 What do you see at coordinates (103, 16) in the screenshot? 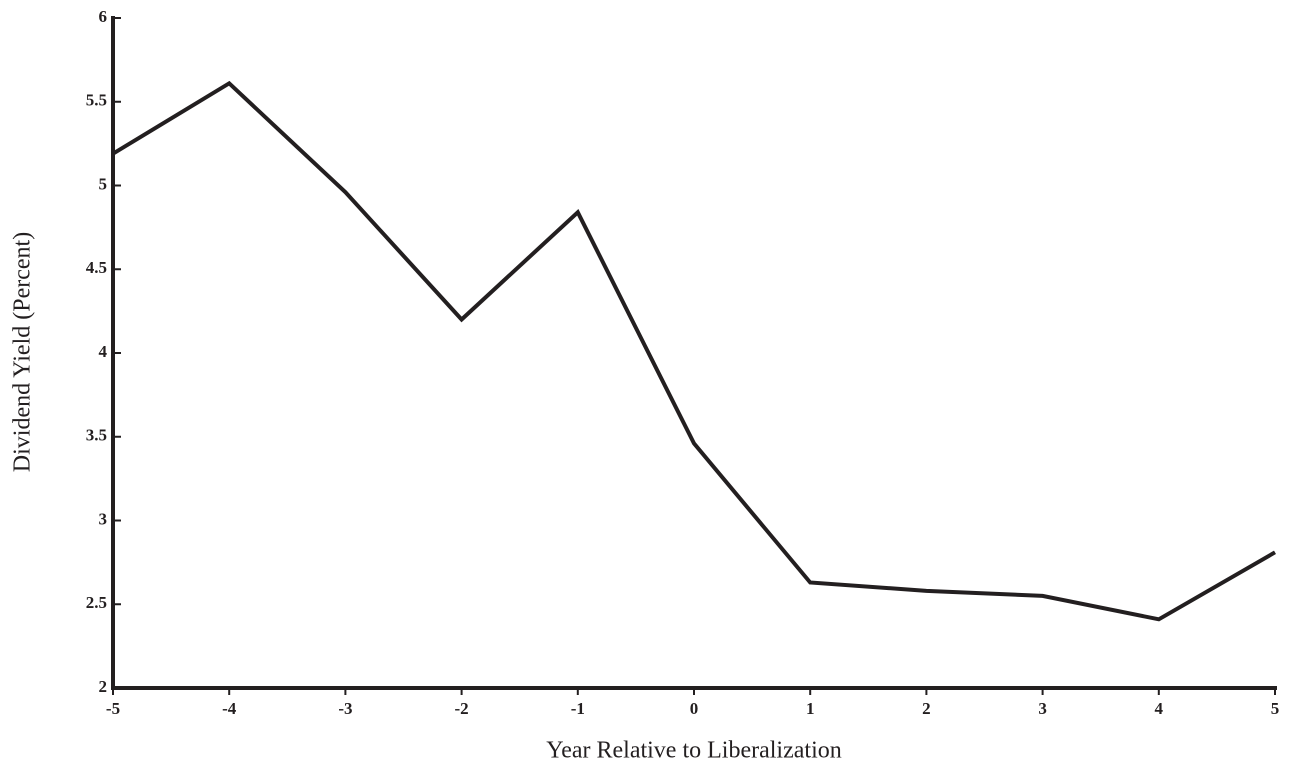
I see `y-tick-label: 6` at bounding box center [103, 16].